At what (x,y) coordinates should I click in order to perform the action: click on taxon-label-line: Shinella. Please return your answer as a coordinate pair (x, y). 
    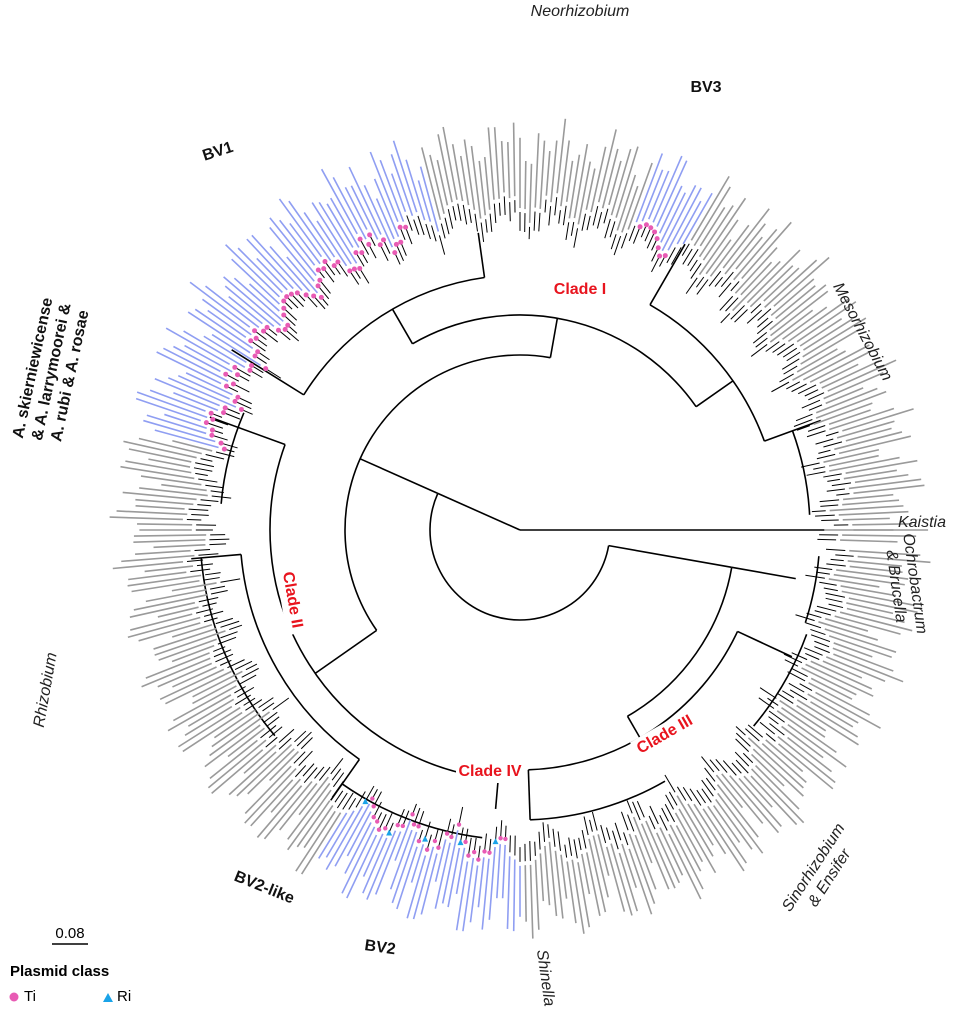
    Looking at the image, I should click on (545, 978).